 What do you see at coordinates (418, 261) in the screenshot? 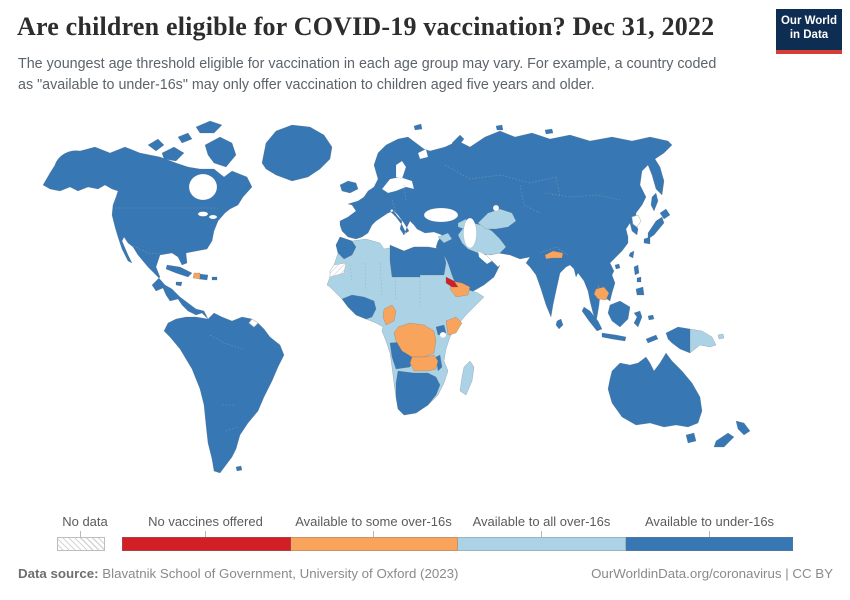
I see `region-libya-egypt` at bounding box center [418, 261].